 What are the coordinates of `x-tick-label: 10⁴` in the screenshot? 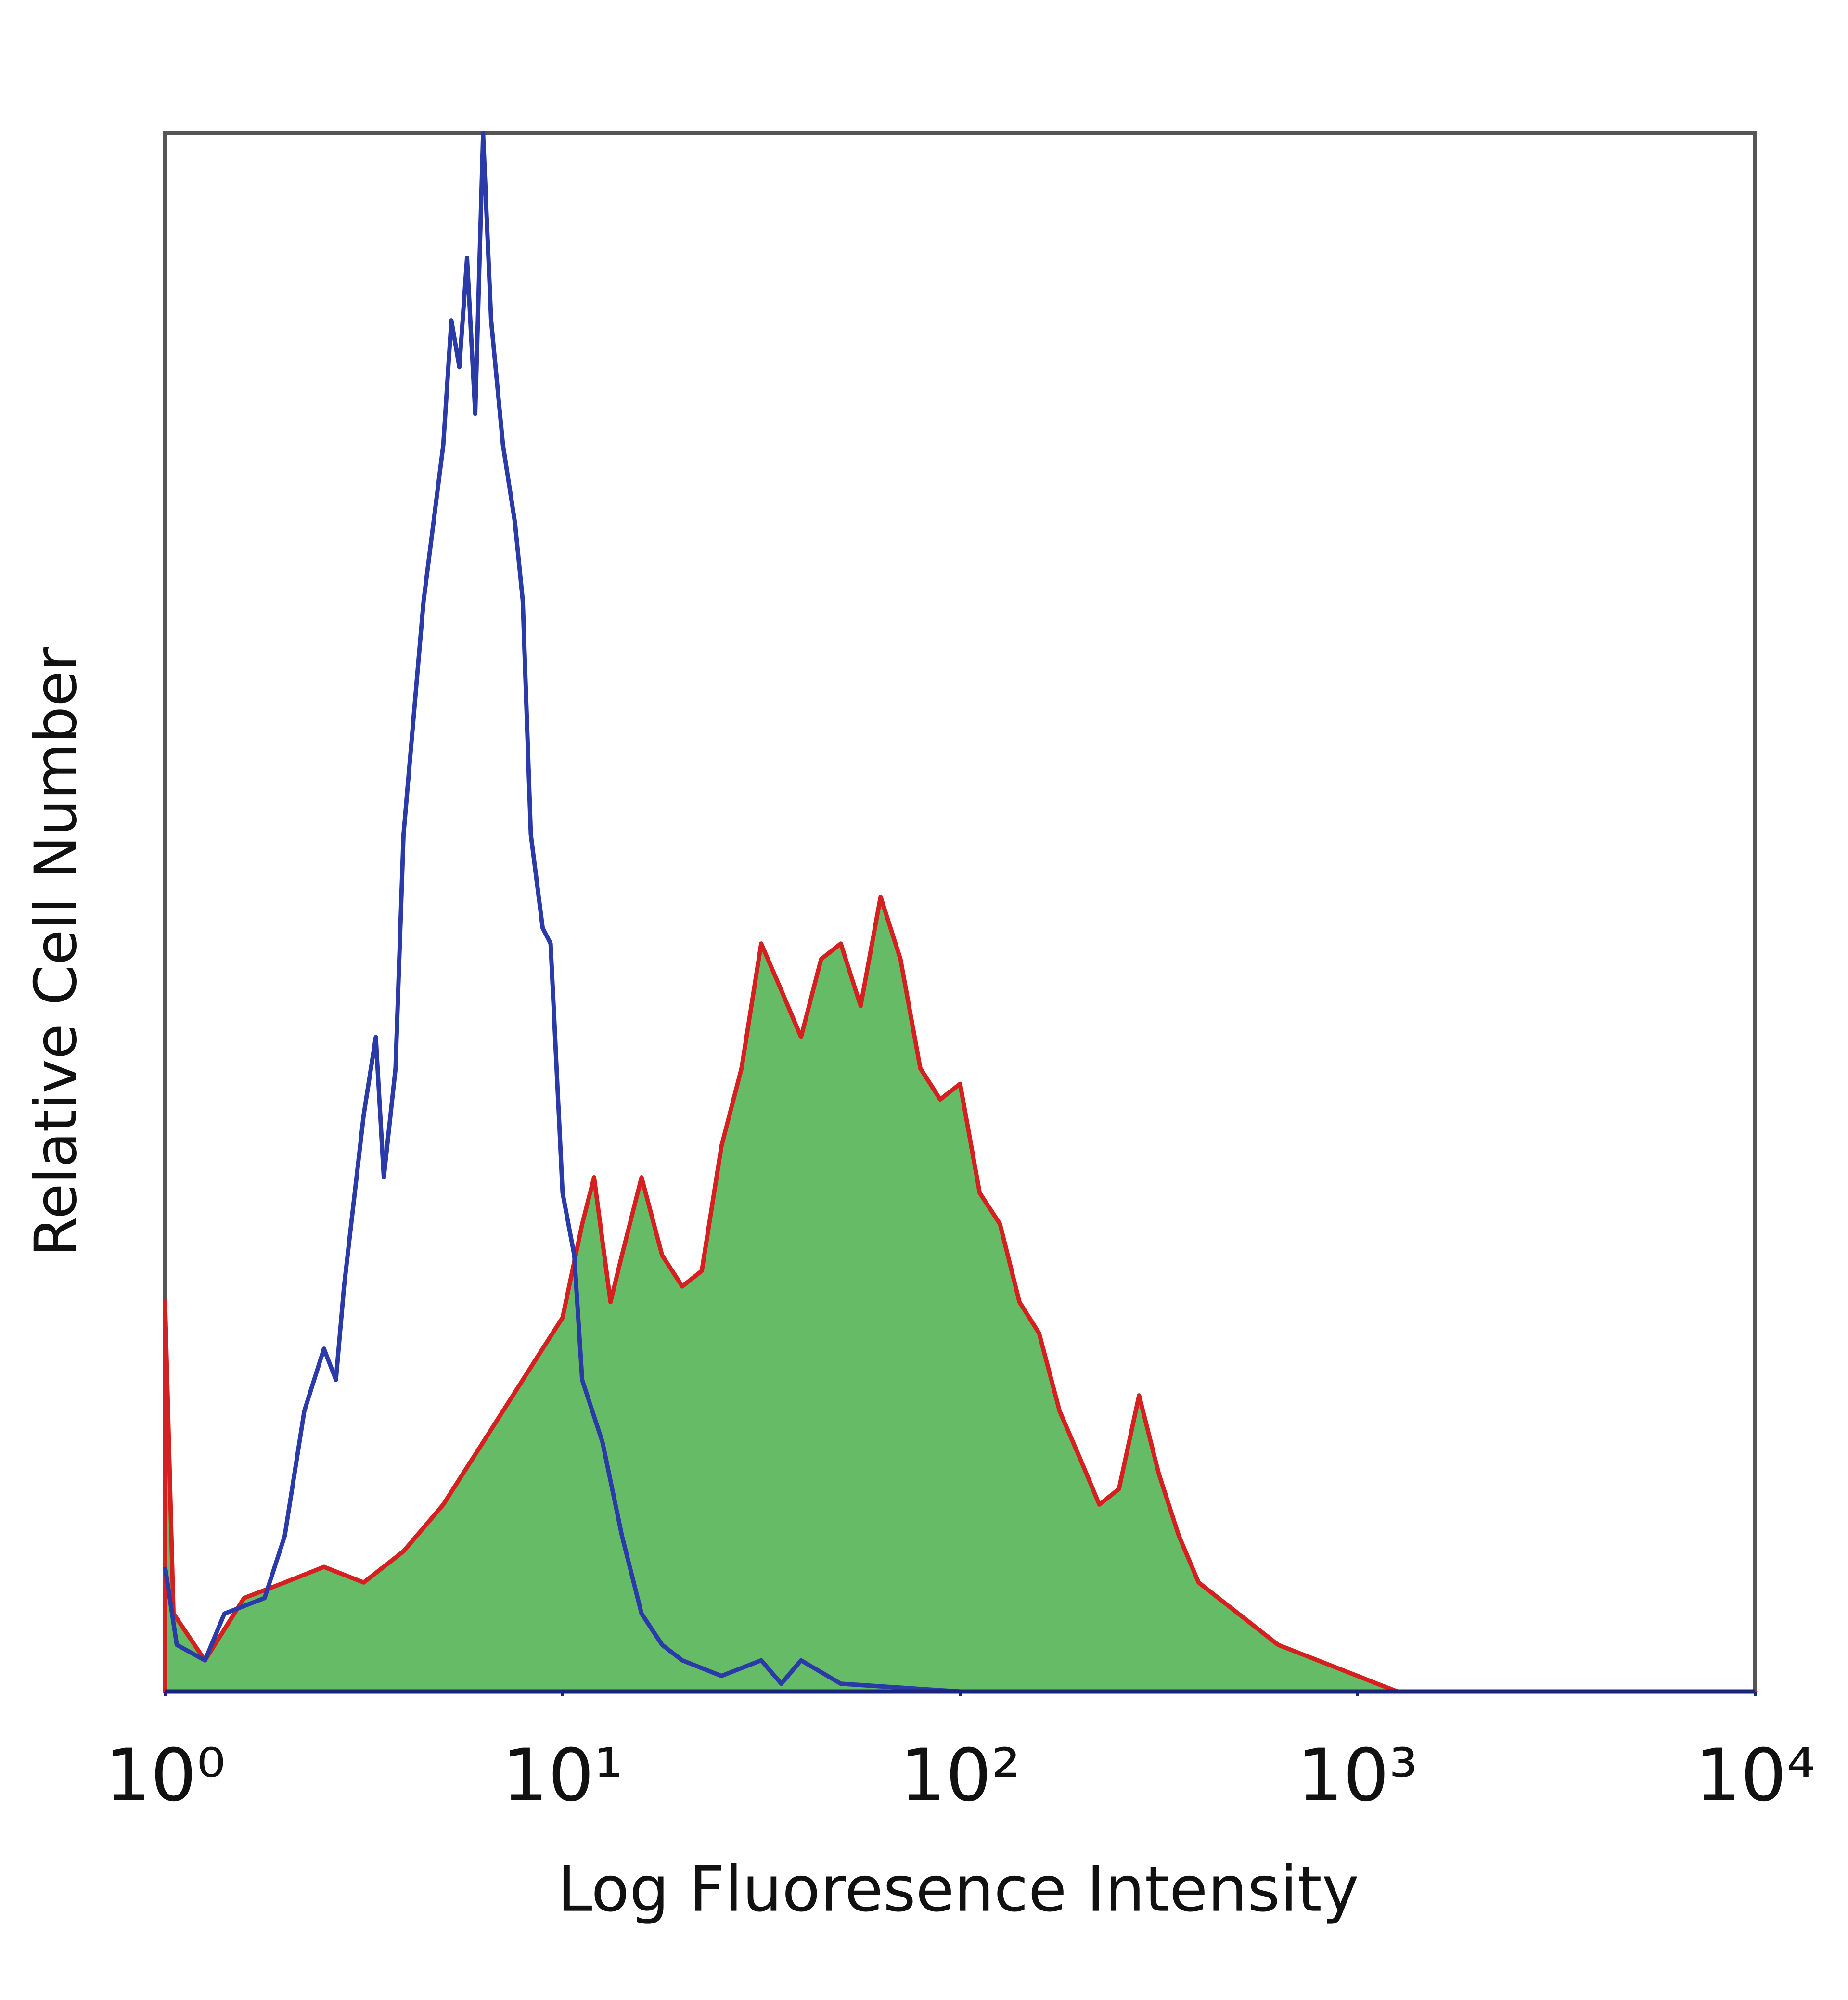 It's located at (1754, 1776).